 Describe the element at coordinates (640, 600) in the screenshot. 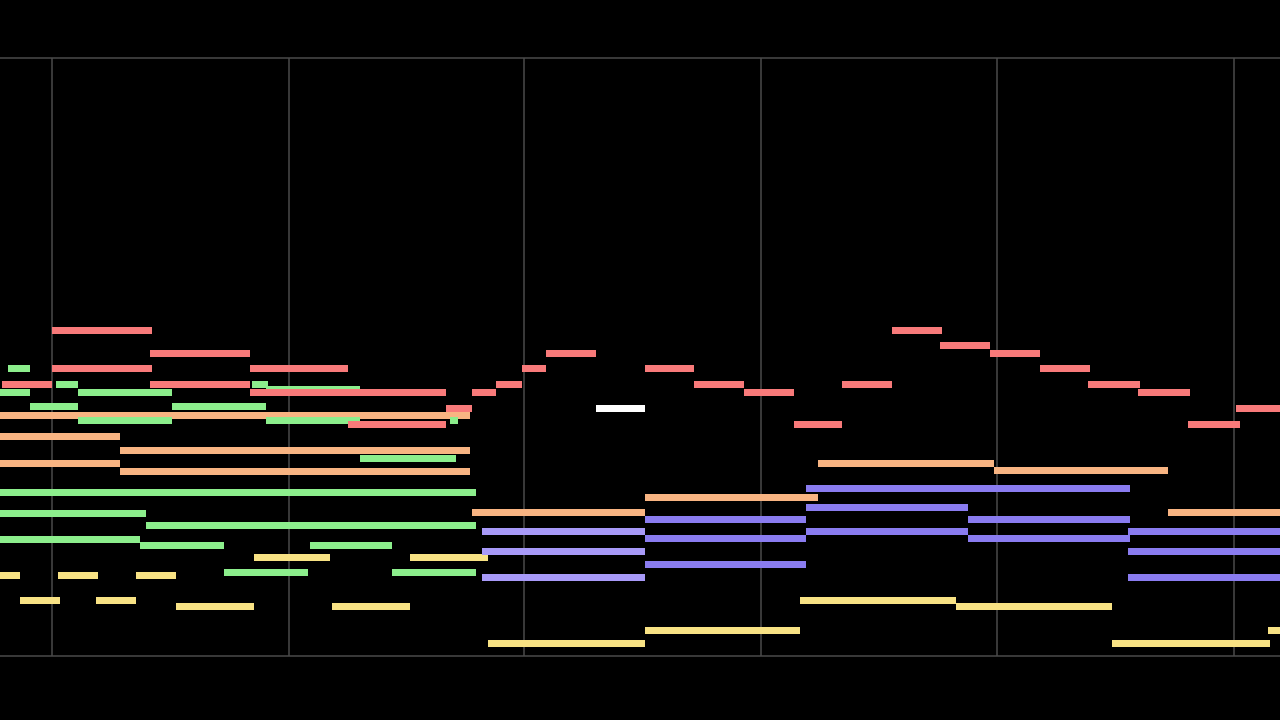

I see `track-yellow` at that location.